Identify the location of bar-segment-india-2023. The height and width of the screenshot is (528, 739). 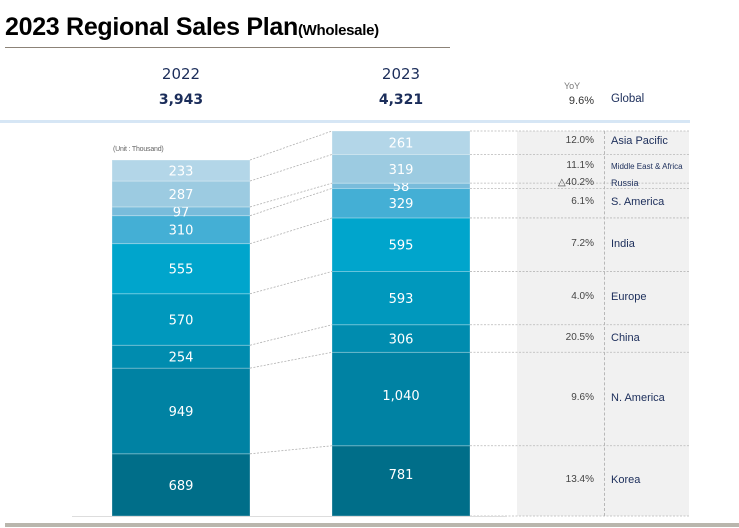
(401, 244).